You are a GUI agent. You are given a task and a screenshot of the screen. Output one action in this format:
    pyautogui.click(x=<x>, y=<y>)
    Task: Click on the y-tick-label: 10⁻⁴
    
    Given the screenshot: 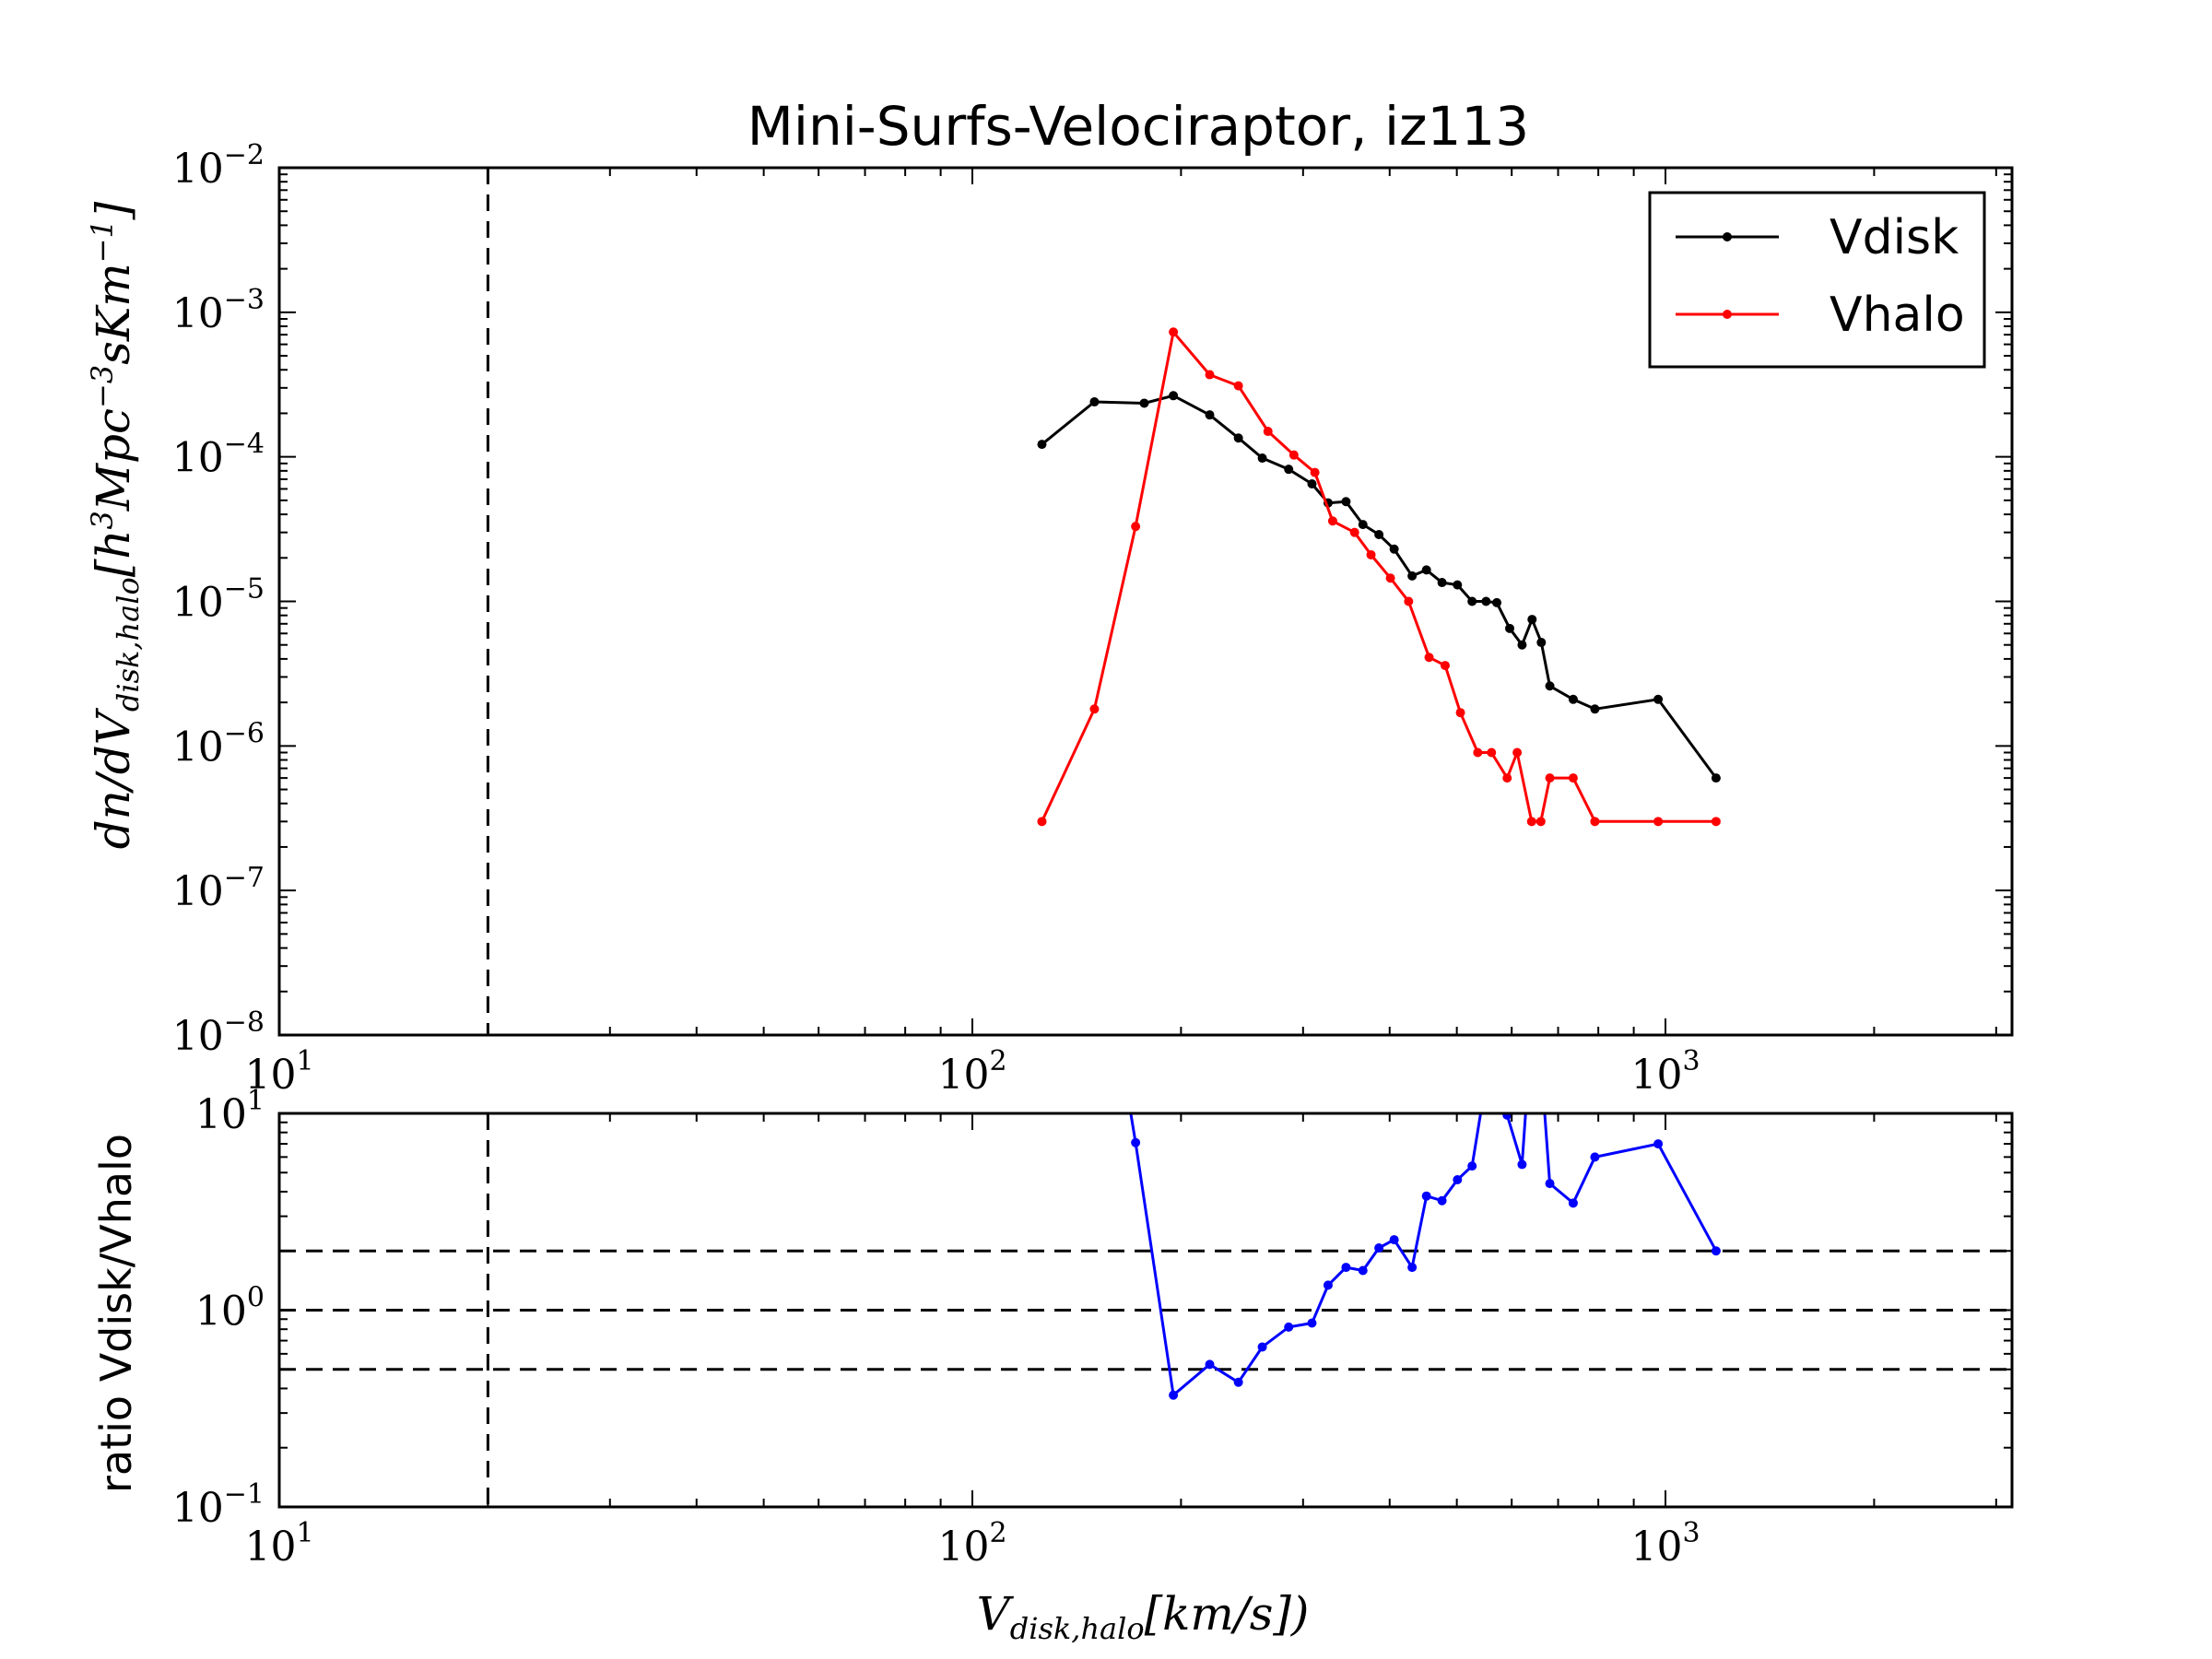 What is the action you would take?
    pyautogui.click(x=218, y=455)
    